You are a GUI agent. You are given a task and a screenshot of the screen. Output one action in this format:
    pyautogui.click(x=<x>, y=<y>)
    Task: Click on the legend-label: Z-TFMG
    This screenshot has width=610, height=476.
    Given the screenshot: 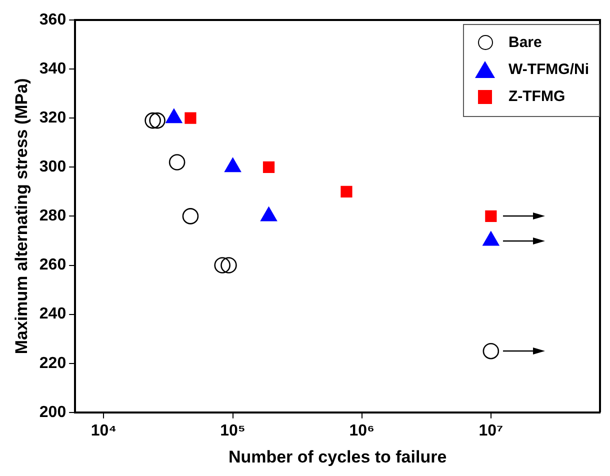 What is the action you would take?
    pyautogui.click(x=537, y=96)
    